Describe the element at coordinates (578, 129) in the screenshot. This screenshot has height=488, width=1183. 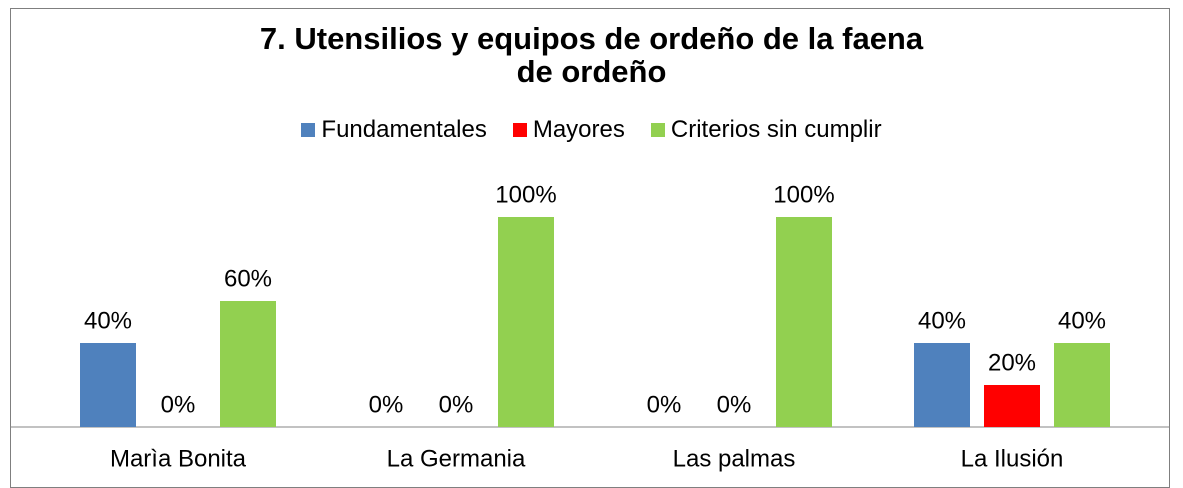
I see `legend-label: Mayores` at that location.